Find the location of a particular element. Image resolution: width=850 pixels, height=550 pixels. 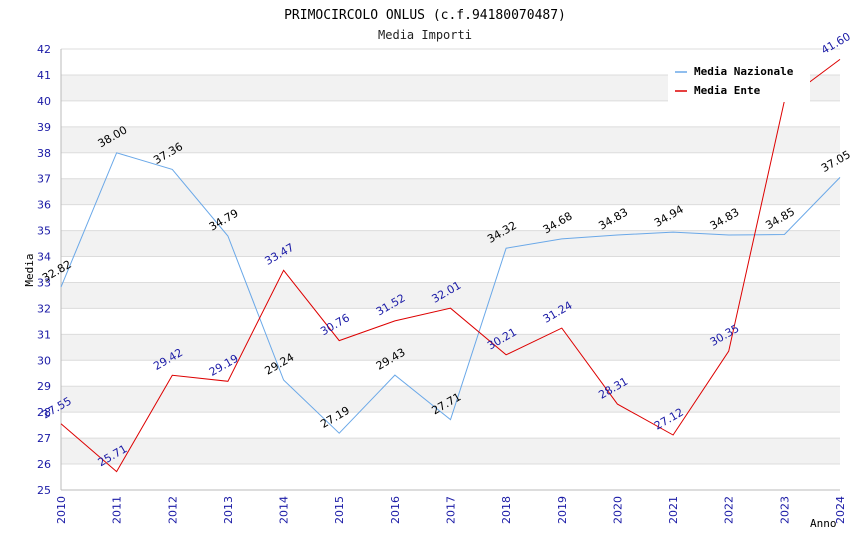

x-tick-label: 2023 is located at coordinates (784, 510).